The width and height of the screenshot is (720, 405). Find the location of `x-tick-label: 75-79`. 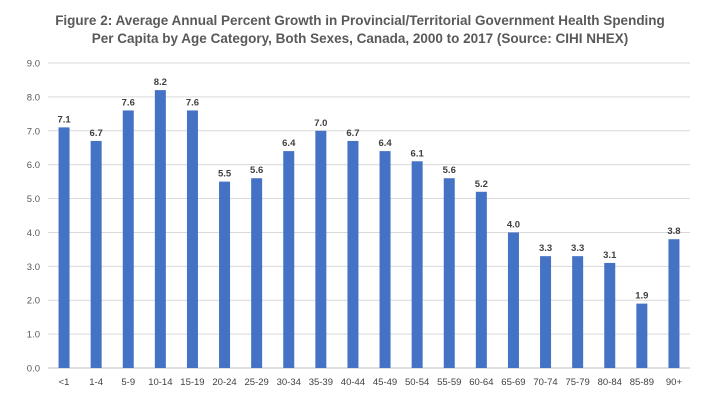

x-tick-label: 75-79 is located at coordinates (577, 382).